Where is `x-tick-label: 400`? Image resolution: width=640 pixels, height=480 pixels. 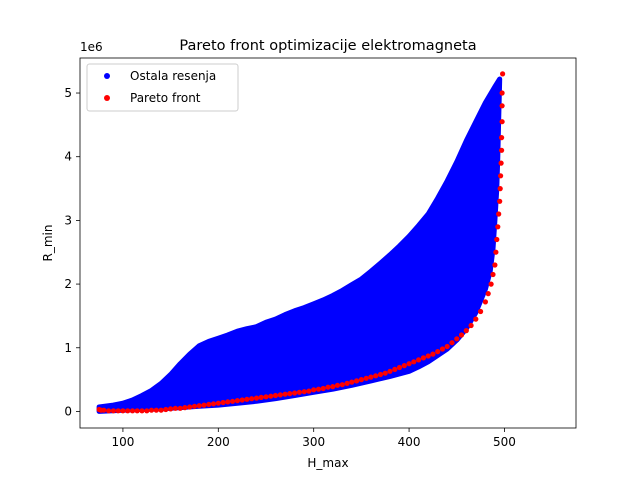 x-tick-label: 400 is located at coordinates (409, 442).